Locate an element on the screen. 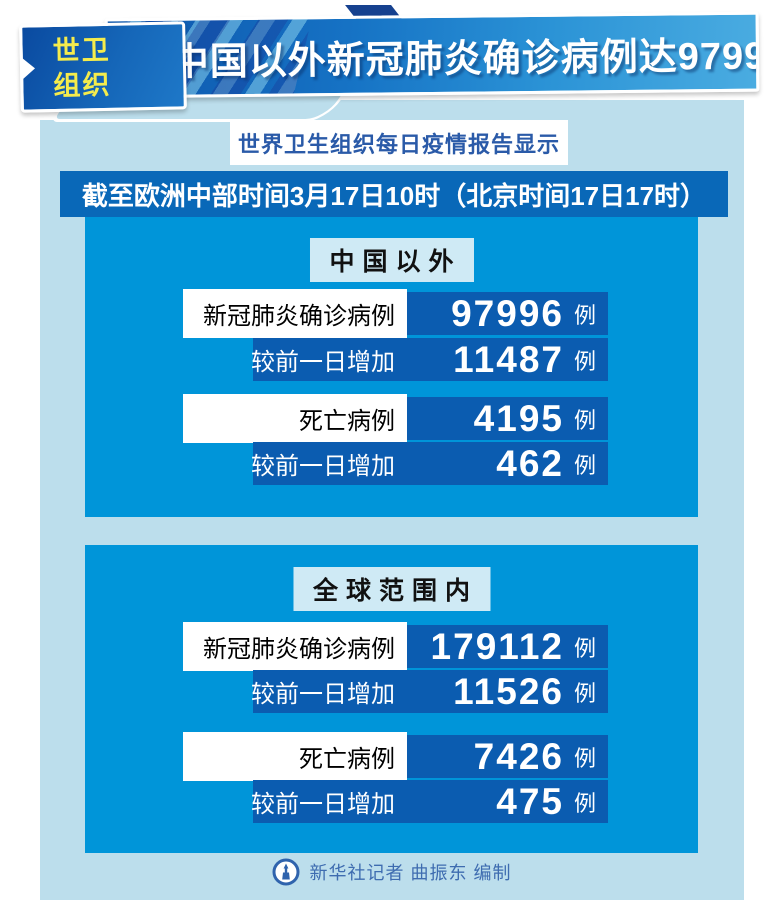  stat-value: 475 例 is located at coordinates (507, 801).